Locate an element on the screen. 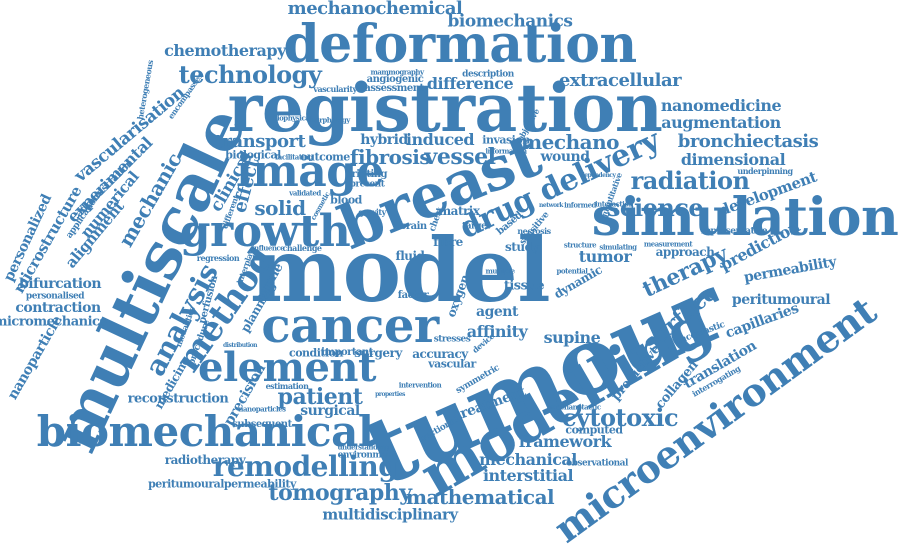 This screenshot has height=551, width=900. word-hybrid: hybrid is located at coordinates (384, 140).